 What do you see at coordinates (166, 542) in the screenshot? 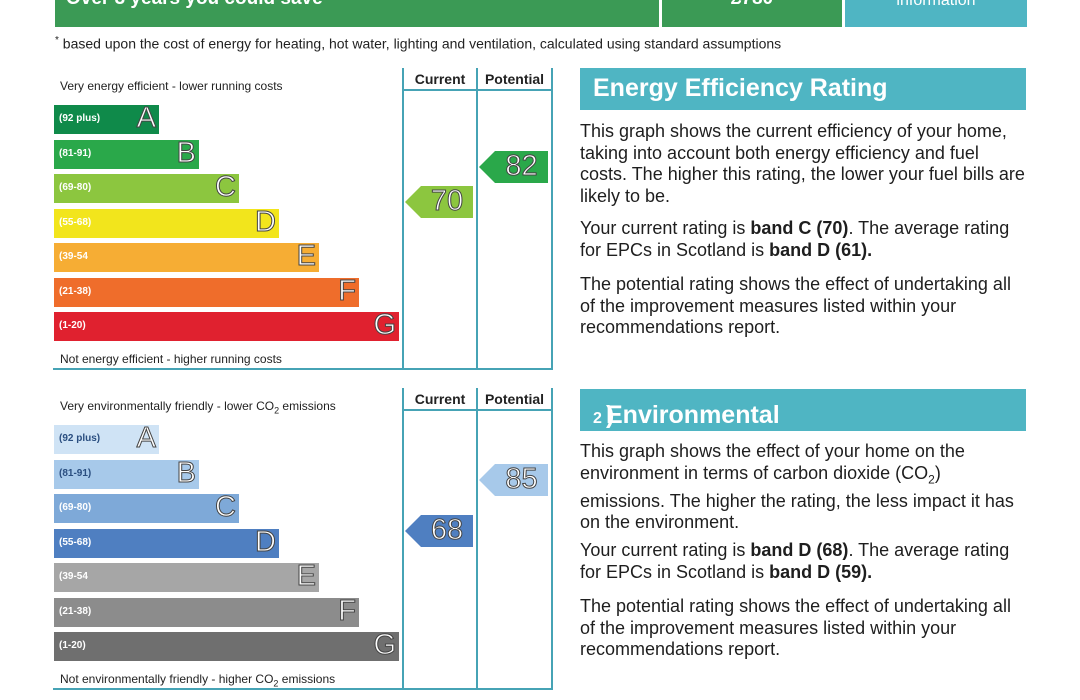
I see `band-d: (55-68) D` at bounding box center [166, 542].